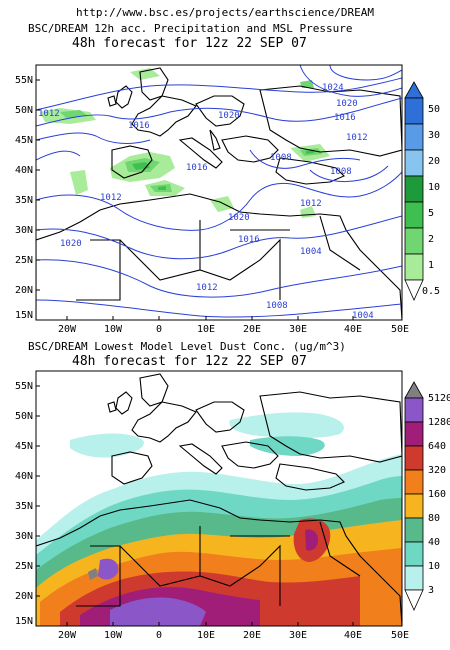  I want to click on dust-latitude-labels: 55N 50N 45N 40N 35N 30N 25N 20N 15N, so click(24, 504).